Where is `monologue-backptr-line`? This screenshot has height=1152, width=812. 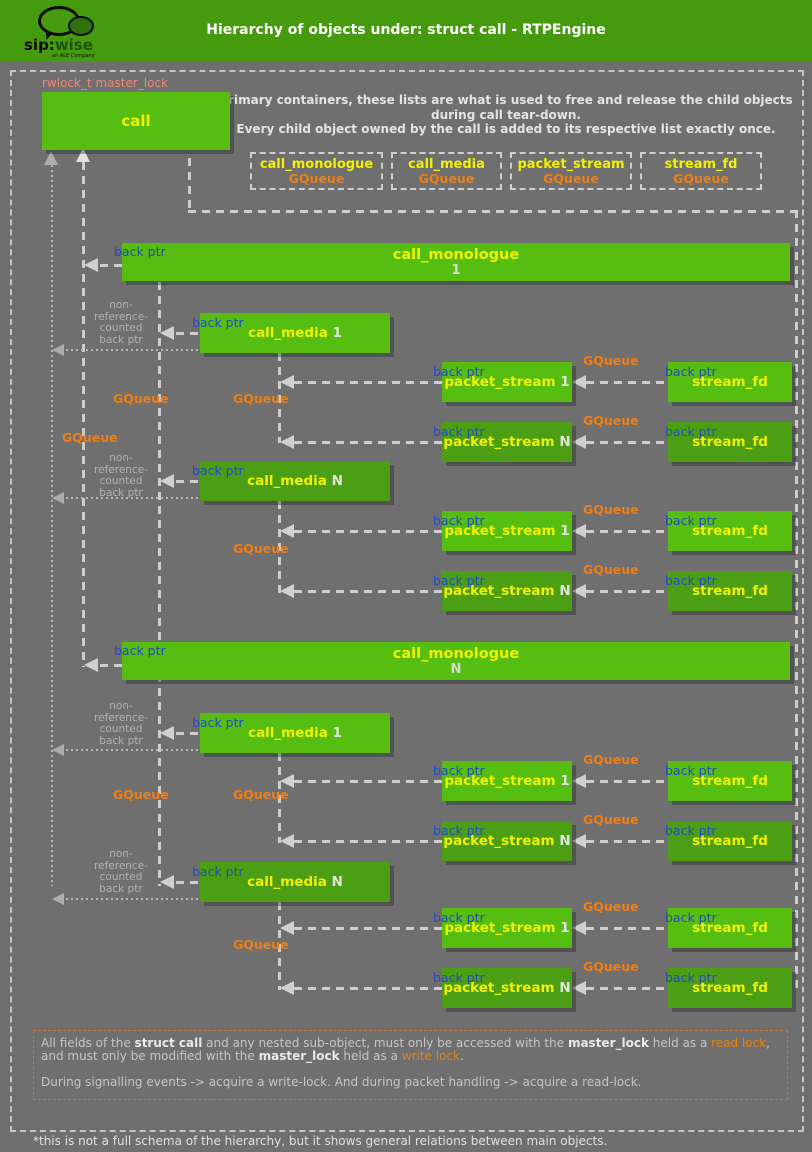
monologue-backptr-line is located at coordinates (83, 414).